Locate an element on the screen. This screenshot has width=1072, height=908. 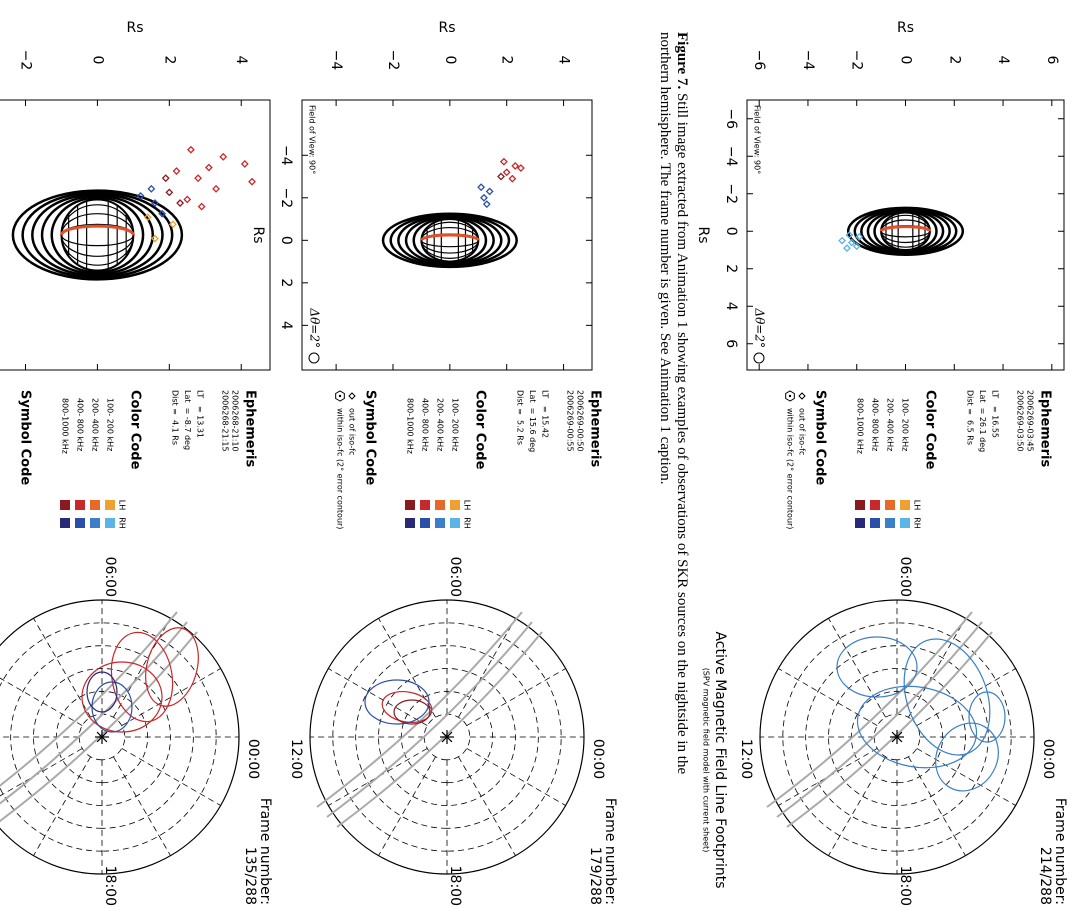
ephemeris-line: Lat = 15.6 deg is located at coordinates (532, 421).